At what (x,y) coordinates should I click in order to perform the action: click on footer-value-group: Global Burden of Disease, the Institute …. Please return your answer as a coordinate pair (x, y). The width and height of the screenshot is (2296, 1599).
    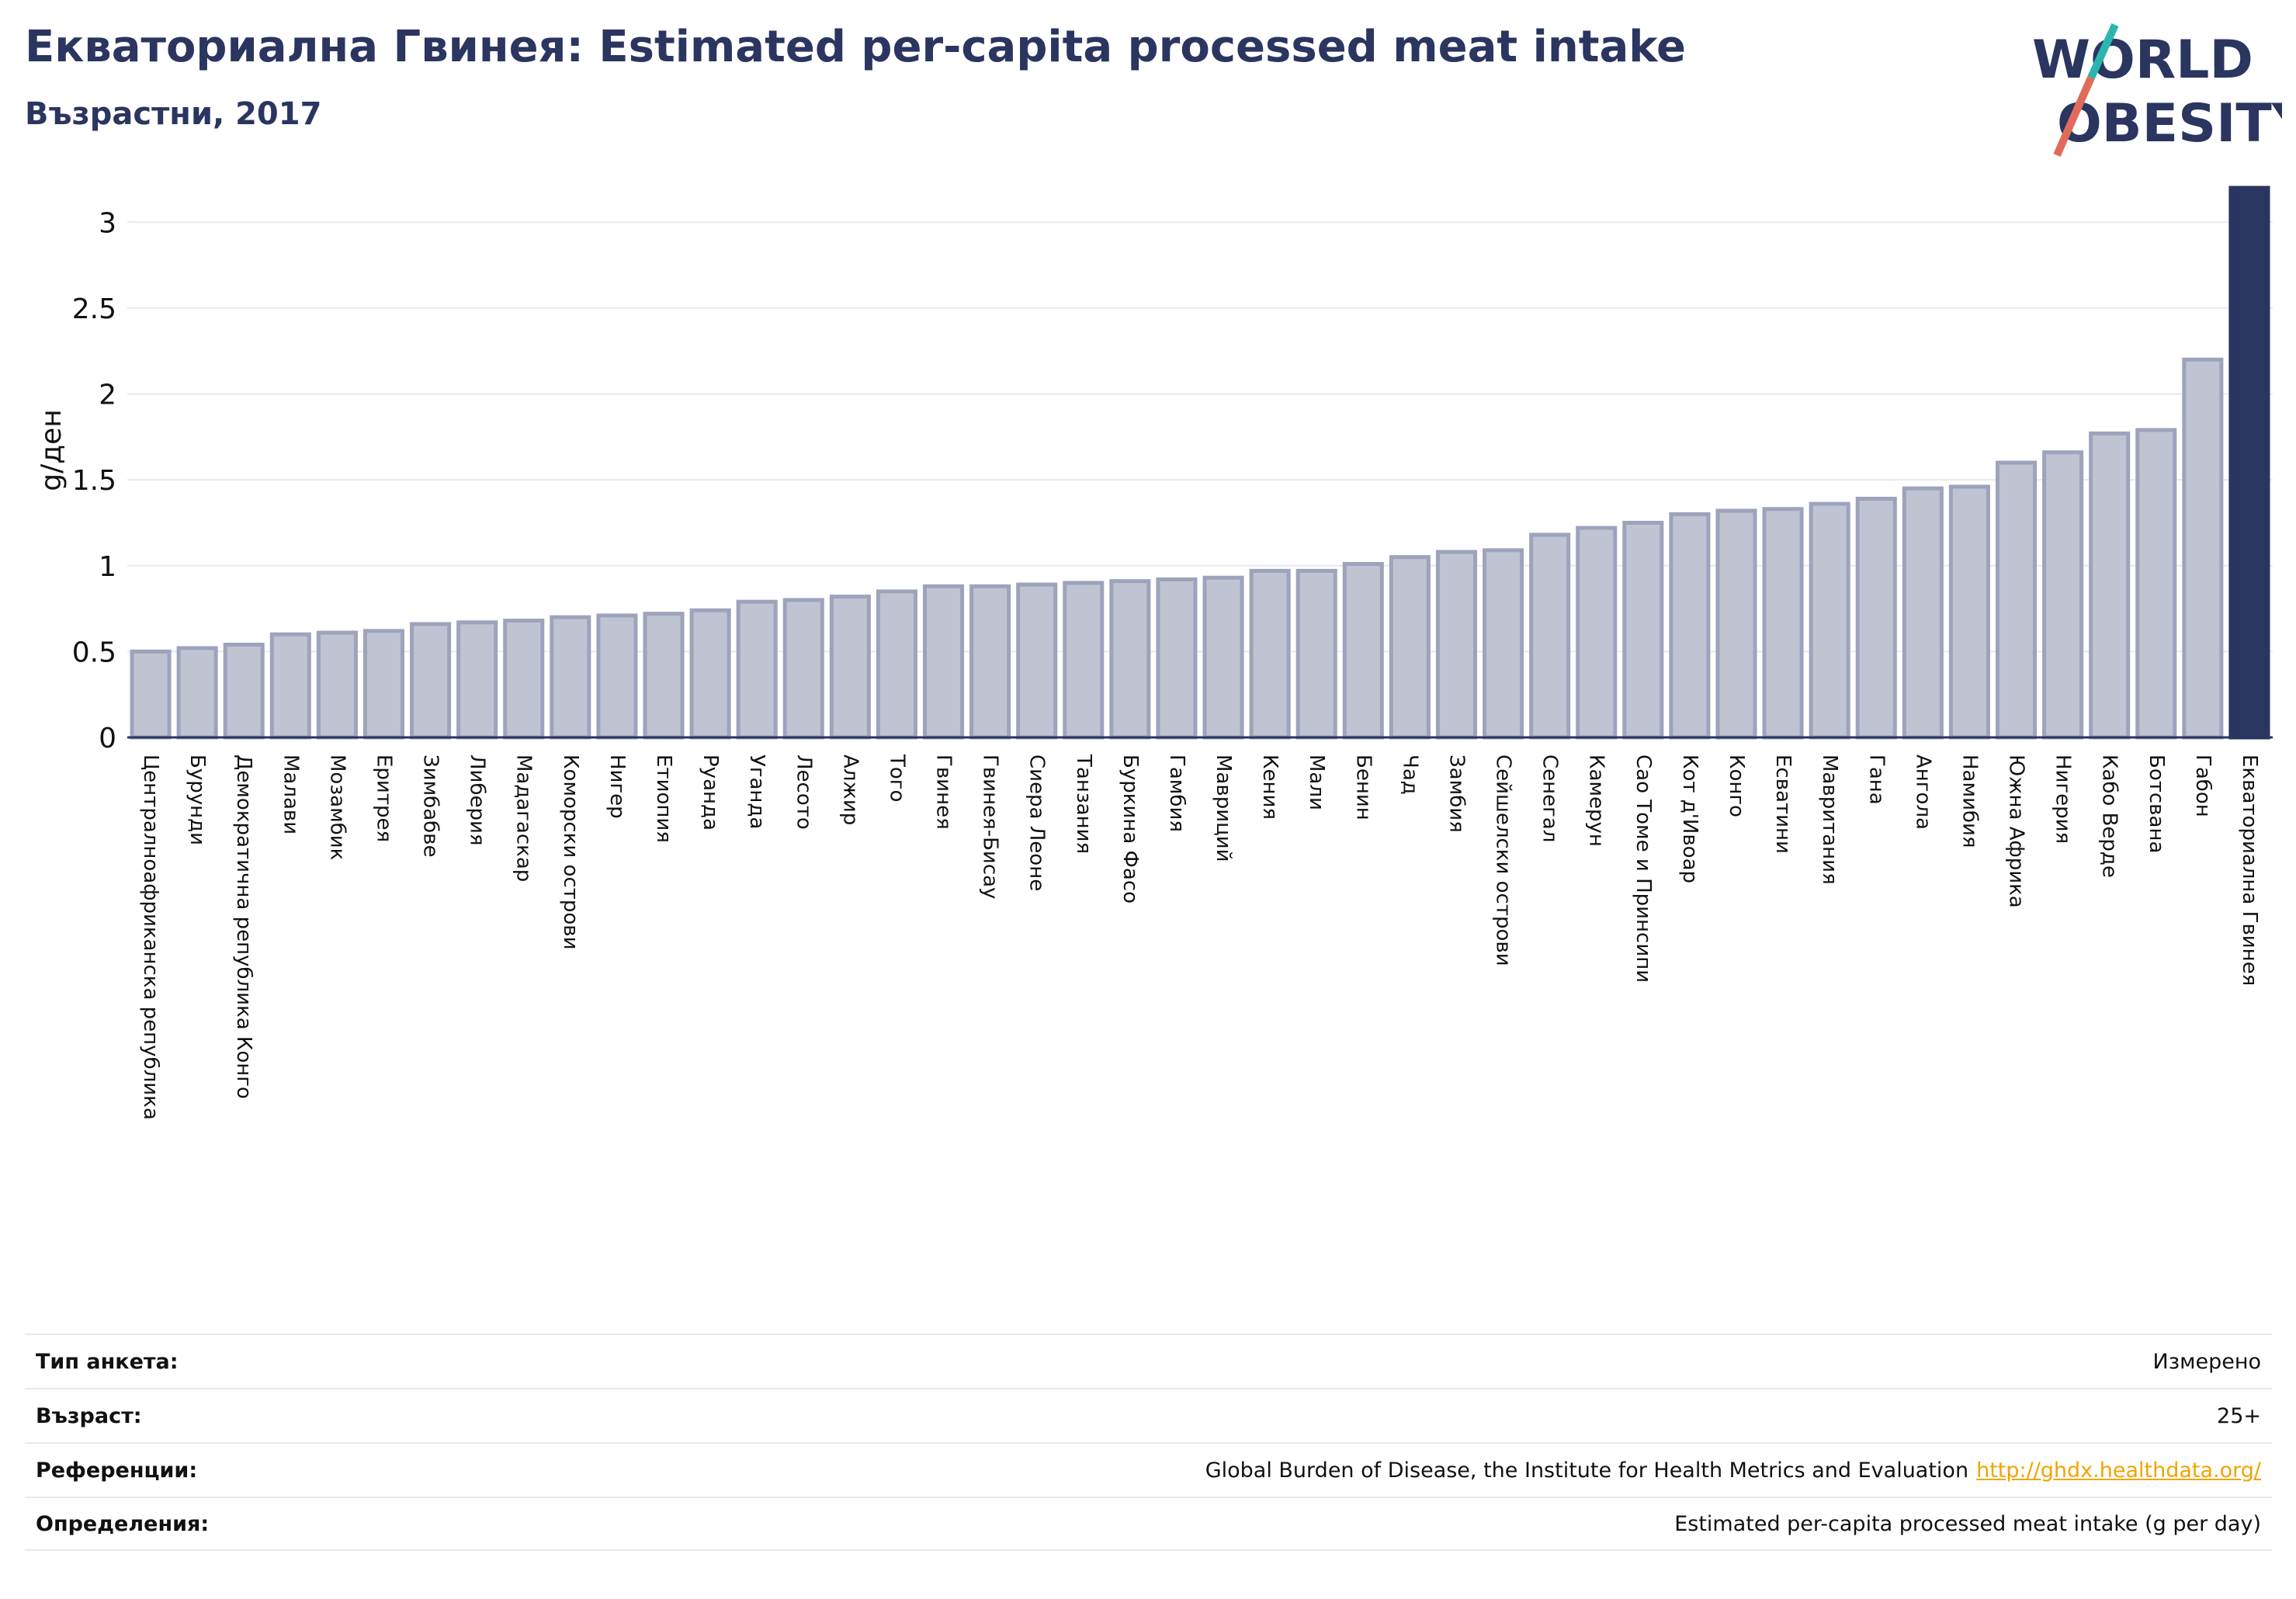
    Looking at the image, I should click on (1733, 1471).